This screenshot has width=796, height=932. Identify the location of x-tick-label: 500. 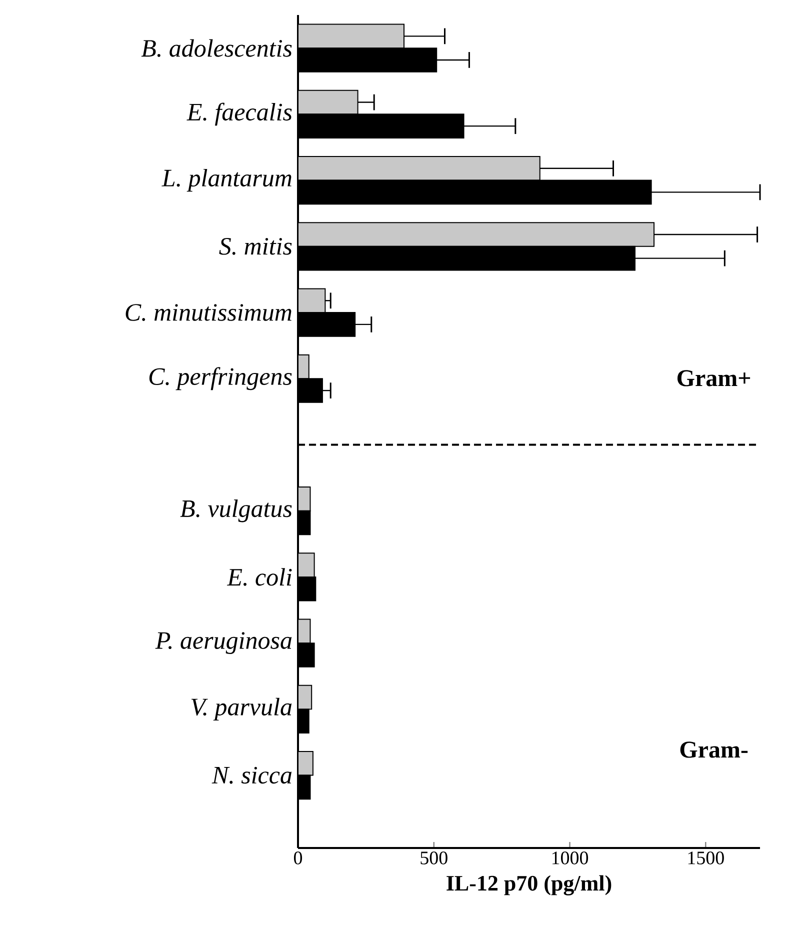
(434, 858).